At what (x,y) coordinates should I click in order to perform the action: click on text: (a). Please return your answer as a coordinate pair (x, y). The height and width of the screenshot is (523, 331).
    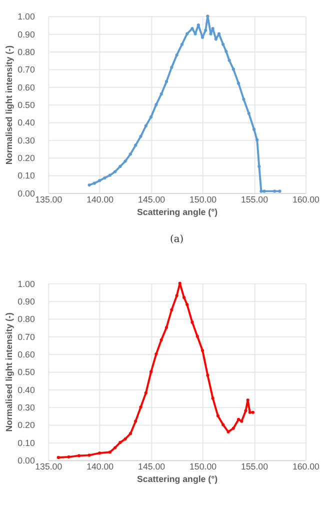
    Looking at the image, I should click on (177, 240).